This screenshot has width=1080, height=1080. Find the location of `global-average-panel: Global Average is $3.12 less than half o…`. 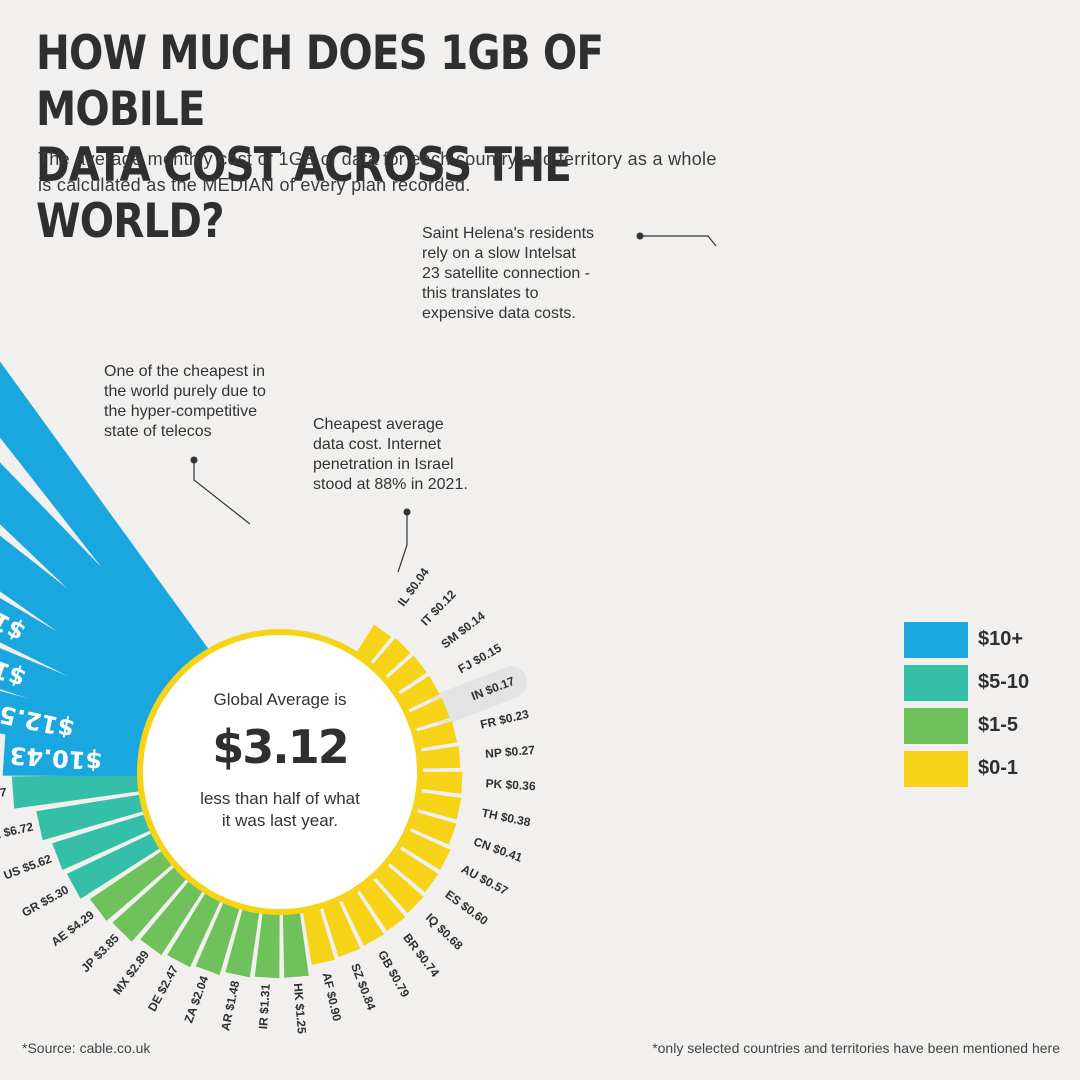

global-average-panel: Global Average is $3.12 less than half o… is located at coordinates (280, 761).